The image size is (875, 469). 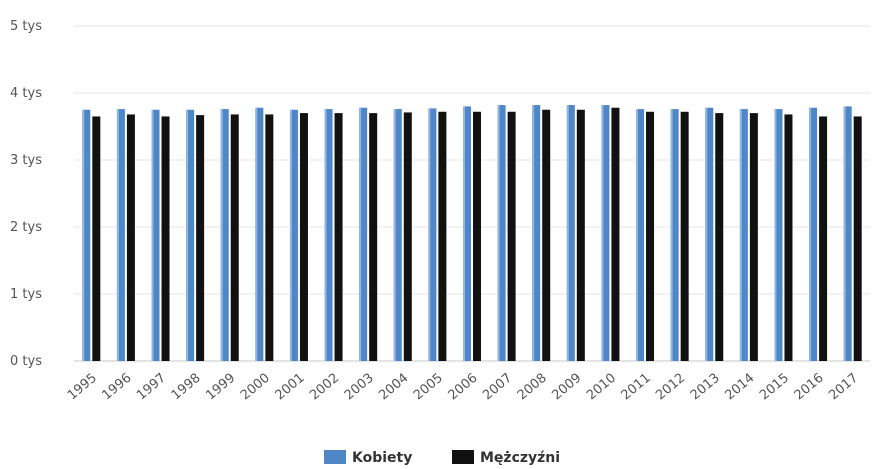 I want to click on bar-kobiety-1996, so click(x=120, y=235).